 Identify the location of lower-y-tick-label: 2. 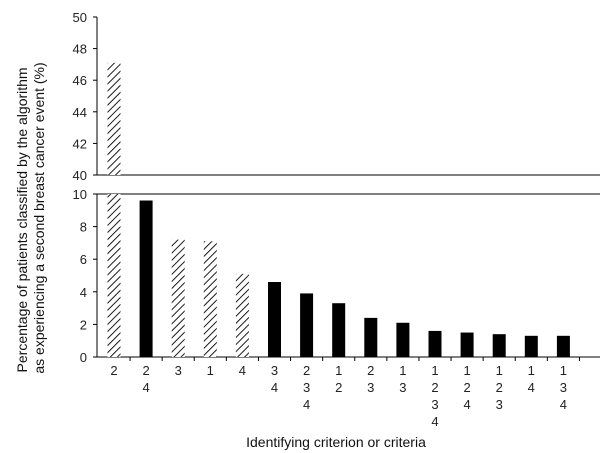
(83, 324).